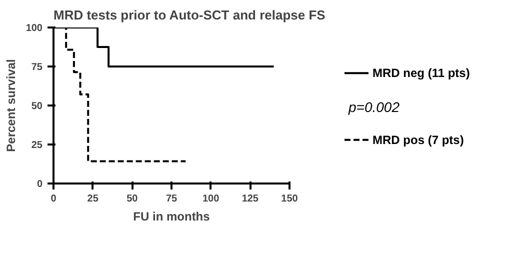 The image size is (520, 262). What do you see at coordinates (132, 199) in the screenshot?
I see `x-tick-label: 50` at bounding box center [132, 199].